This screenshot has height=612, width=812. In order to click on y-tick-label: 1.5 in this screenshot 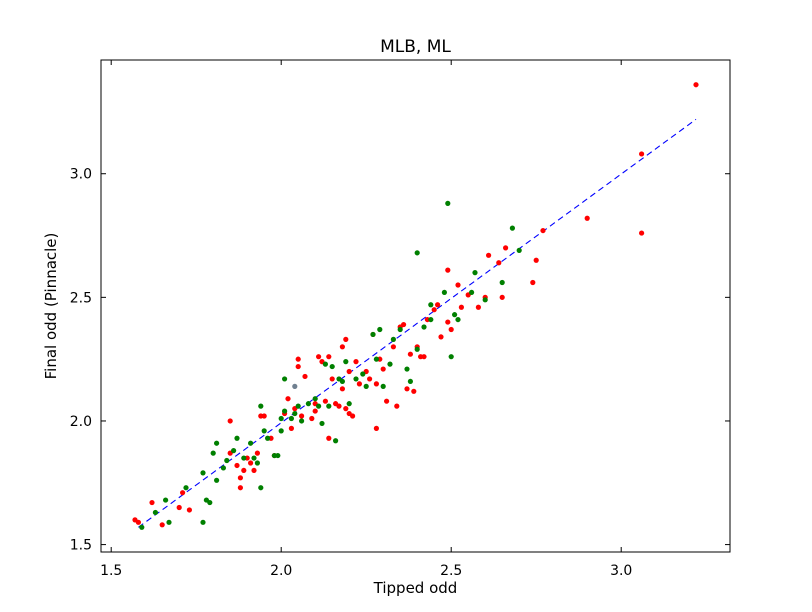, I will do `click(81, 546)`.